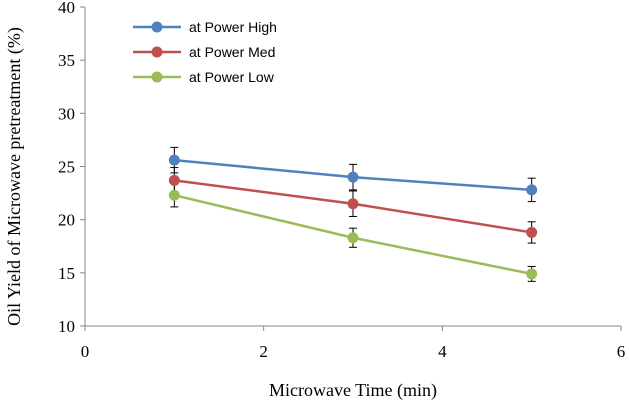 This screenshot has width=629, height=406. What do you see at coordinates (66, 273) in the screenshot?
I see `y-tick-label: 15` at bounding box center [66, 273].